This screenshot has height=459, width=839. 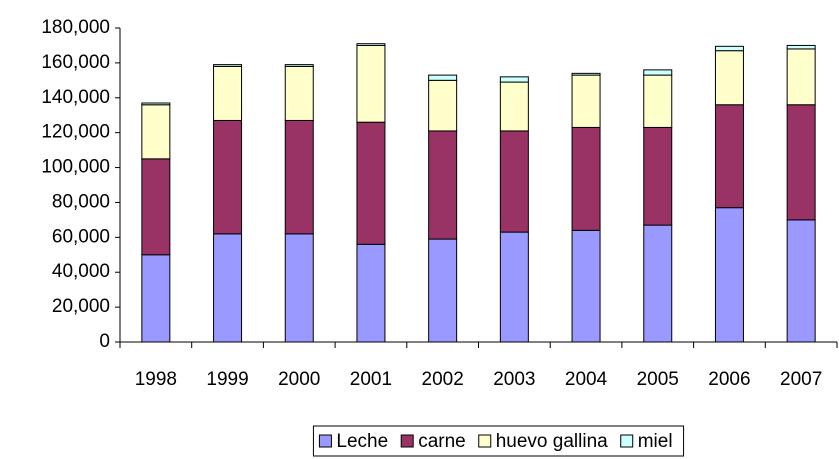 I want to click on legend-label: miel, so click(x=655, y=441).